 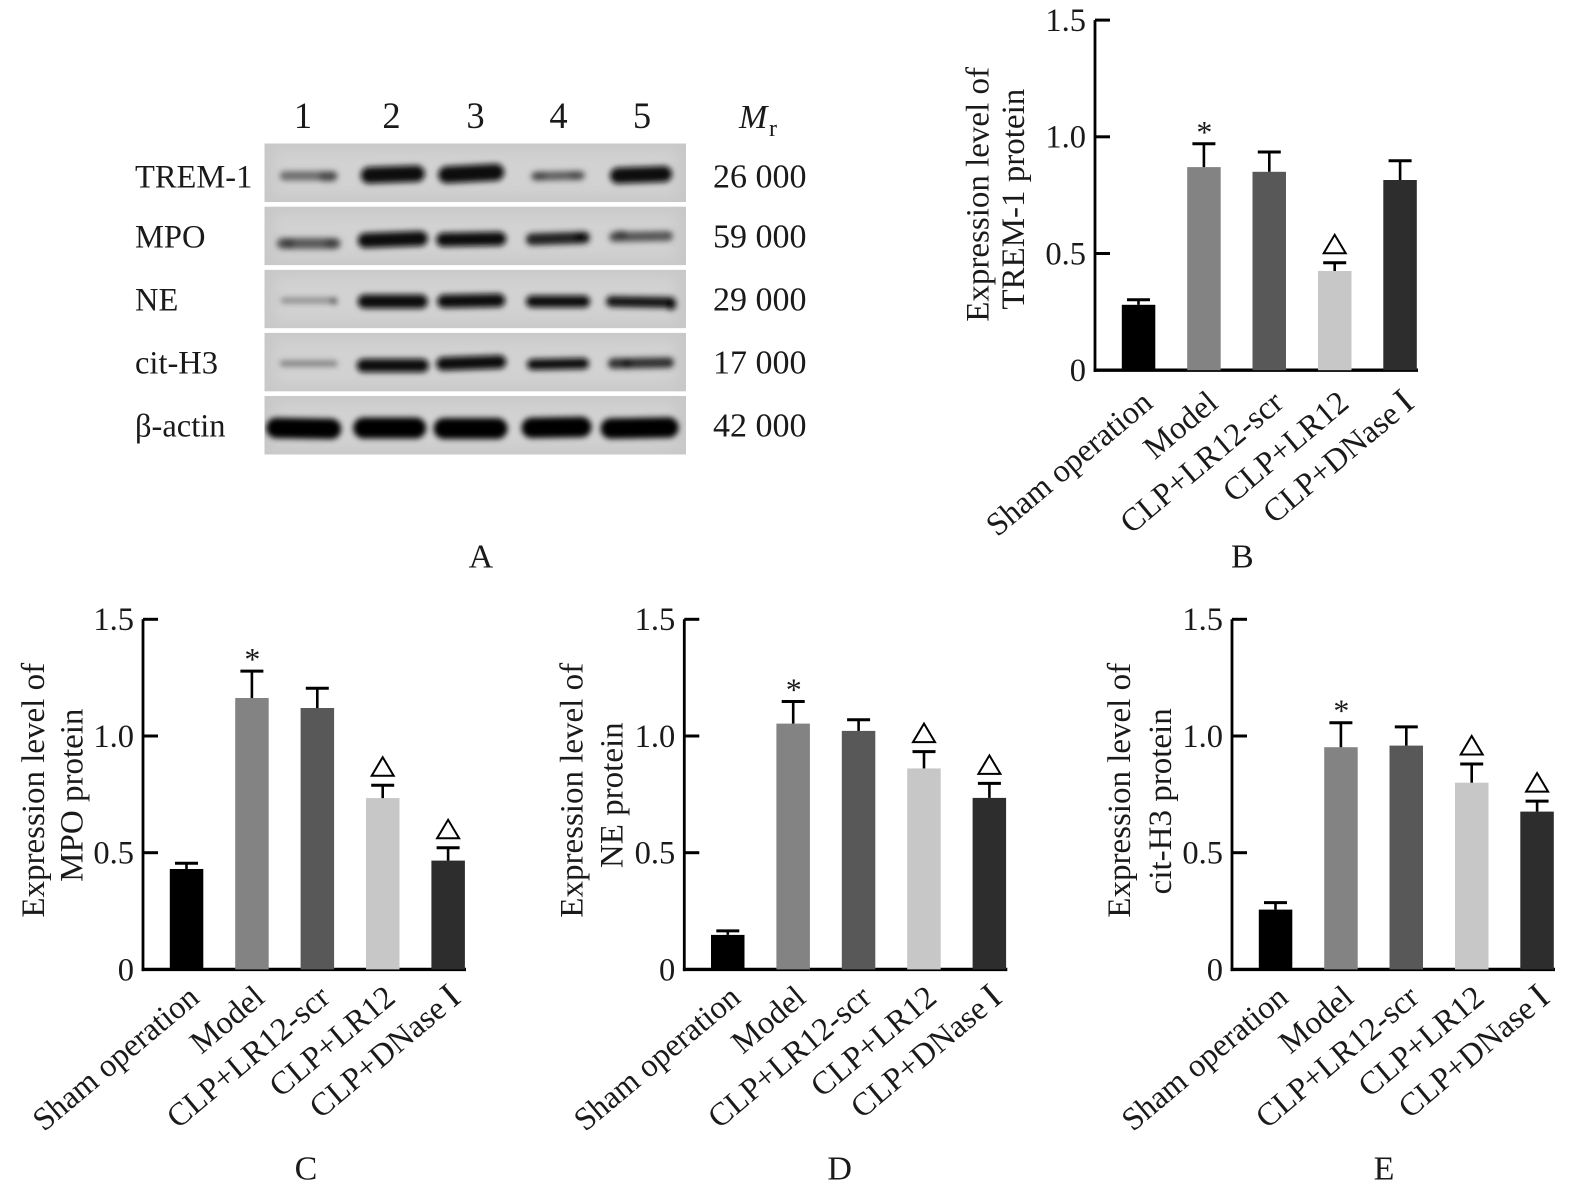 I want to click on svg-text: NE, so click(x=156, y=300).